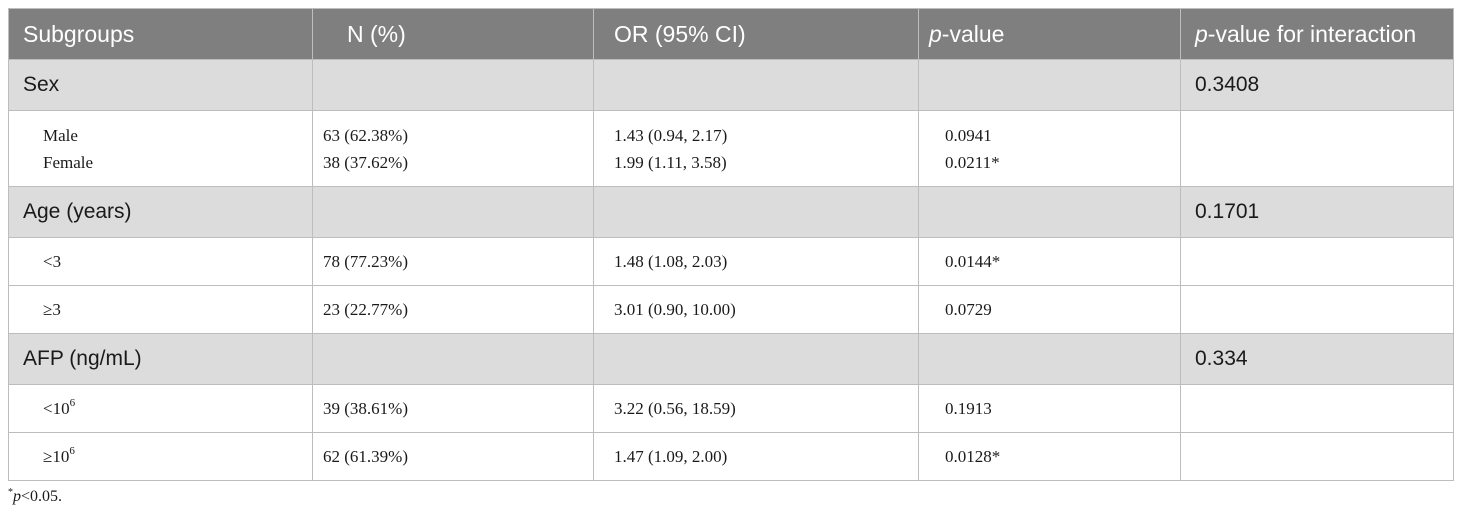 Image resolution: width=1460 pixels, height=515 pixels. I want to click on subgroup-cell: ≥3, so click(160, 309).